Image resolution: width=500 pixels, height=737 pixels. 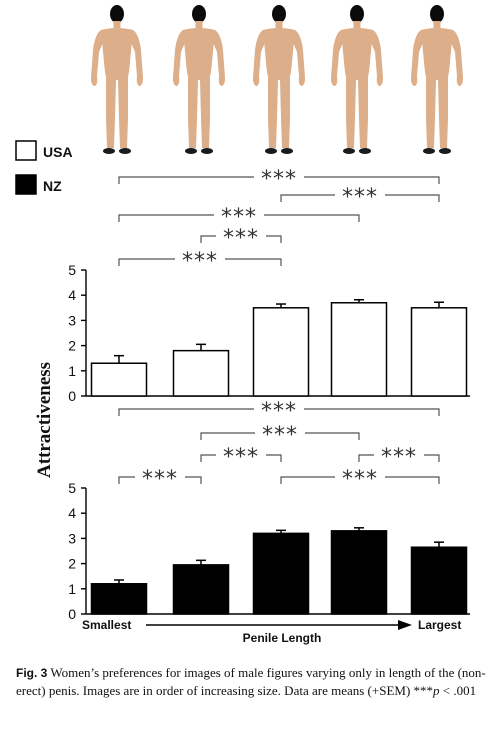 I want to click on legend-swatch-usa, so click(x=26, y=150).